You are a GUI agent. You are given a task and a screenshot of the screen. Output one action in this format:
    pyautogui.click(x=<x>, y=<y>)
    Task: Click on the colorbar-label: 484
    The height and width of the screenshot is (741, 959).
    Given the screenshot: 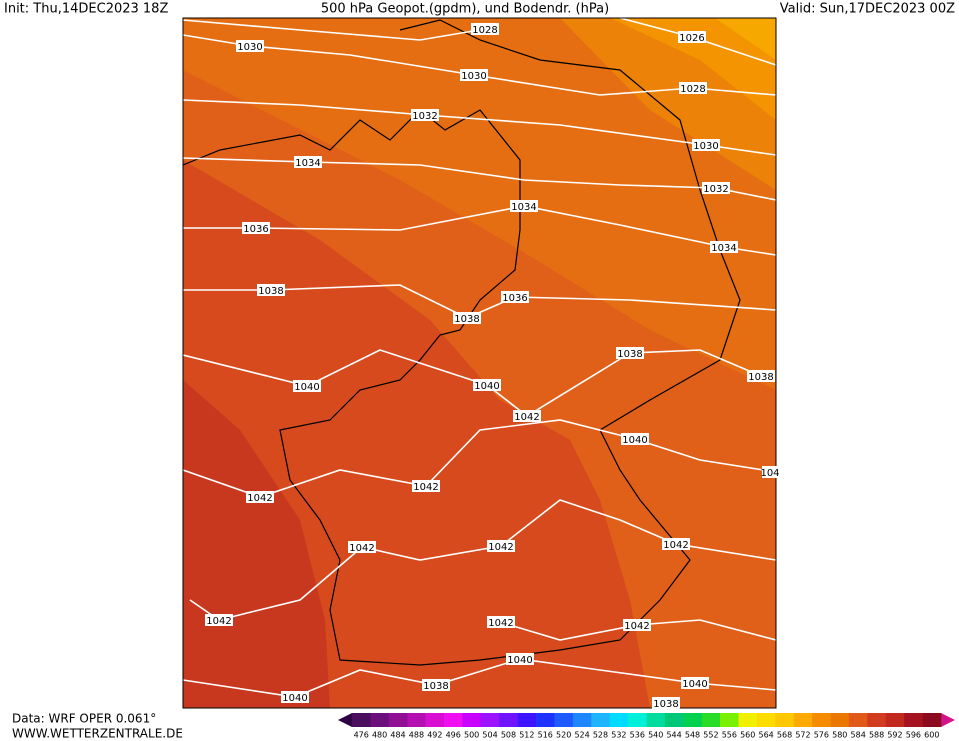 What is the action you would take?
    pyautogui.click(x=397, y=735)
    